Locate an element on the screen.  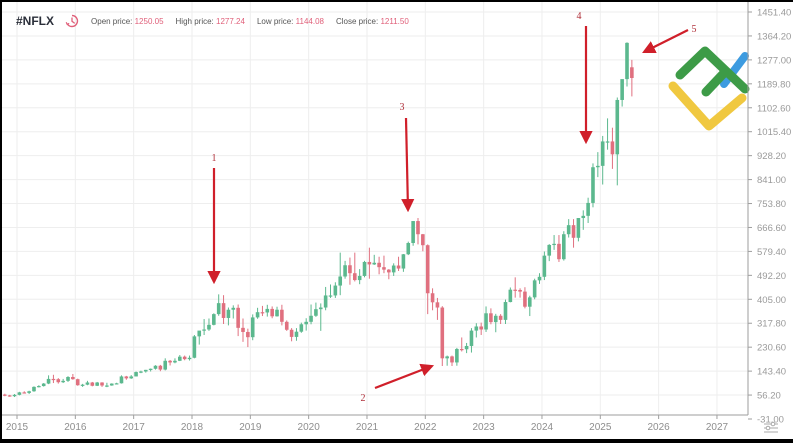
svg-text: 5 is located at coordinates (694, 29).